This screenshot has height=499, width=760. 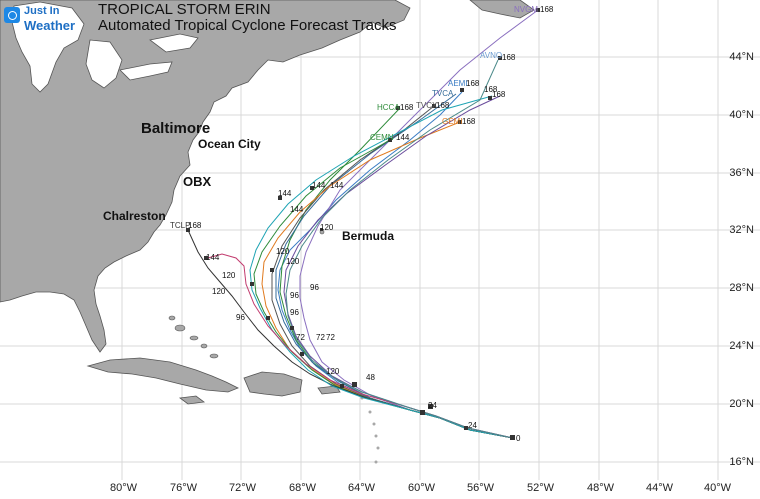 I want to click on model-label-tvca: TVCA, so click(x=443, y=93).